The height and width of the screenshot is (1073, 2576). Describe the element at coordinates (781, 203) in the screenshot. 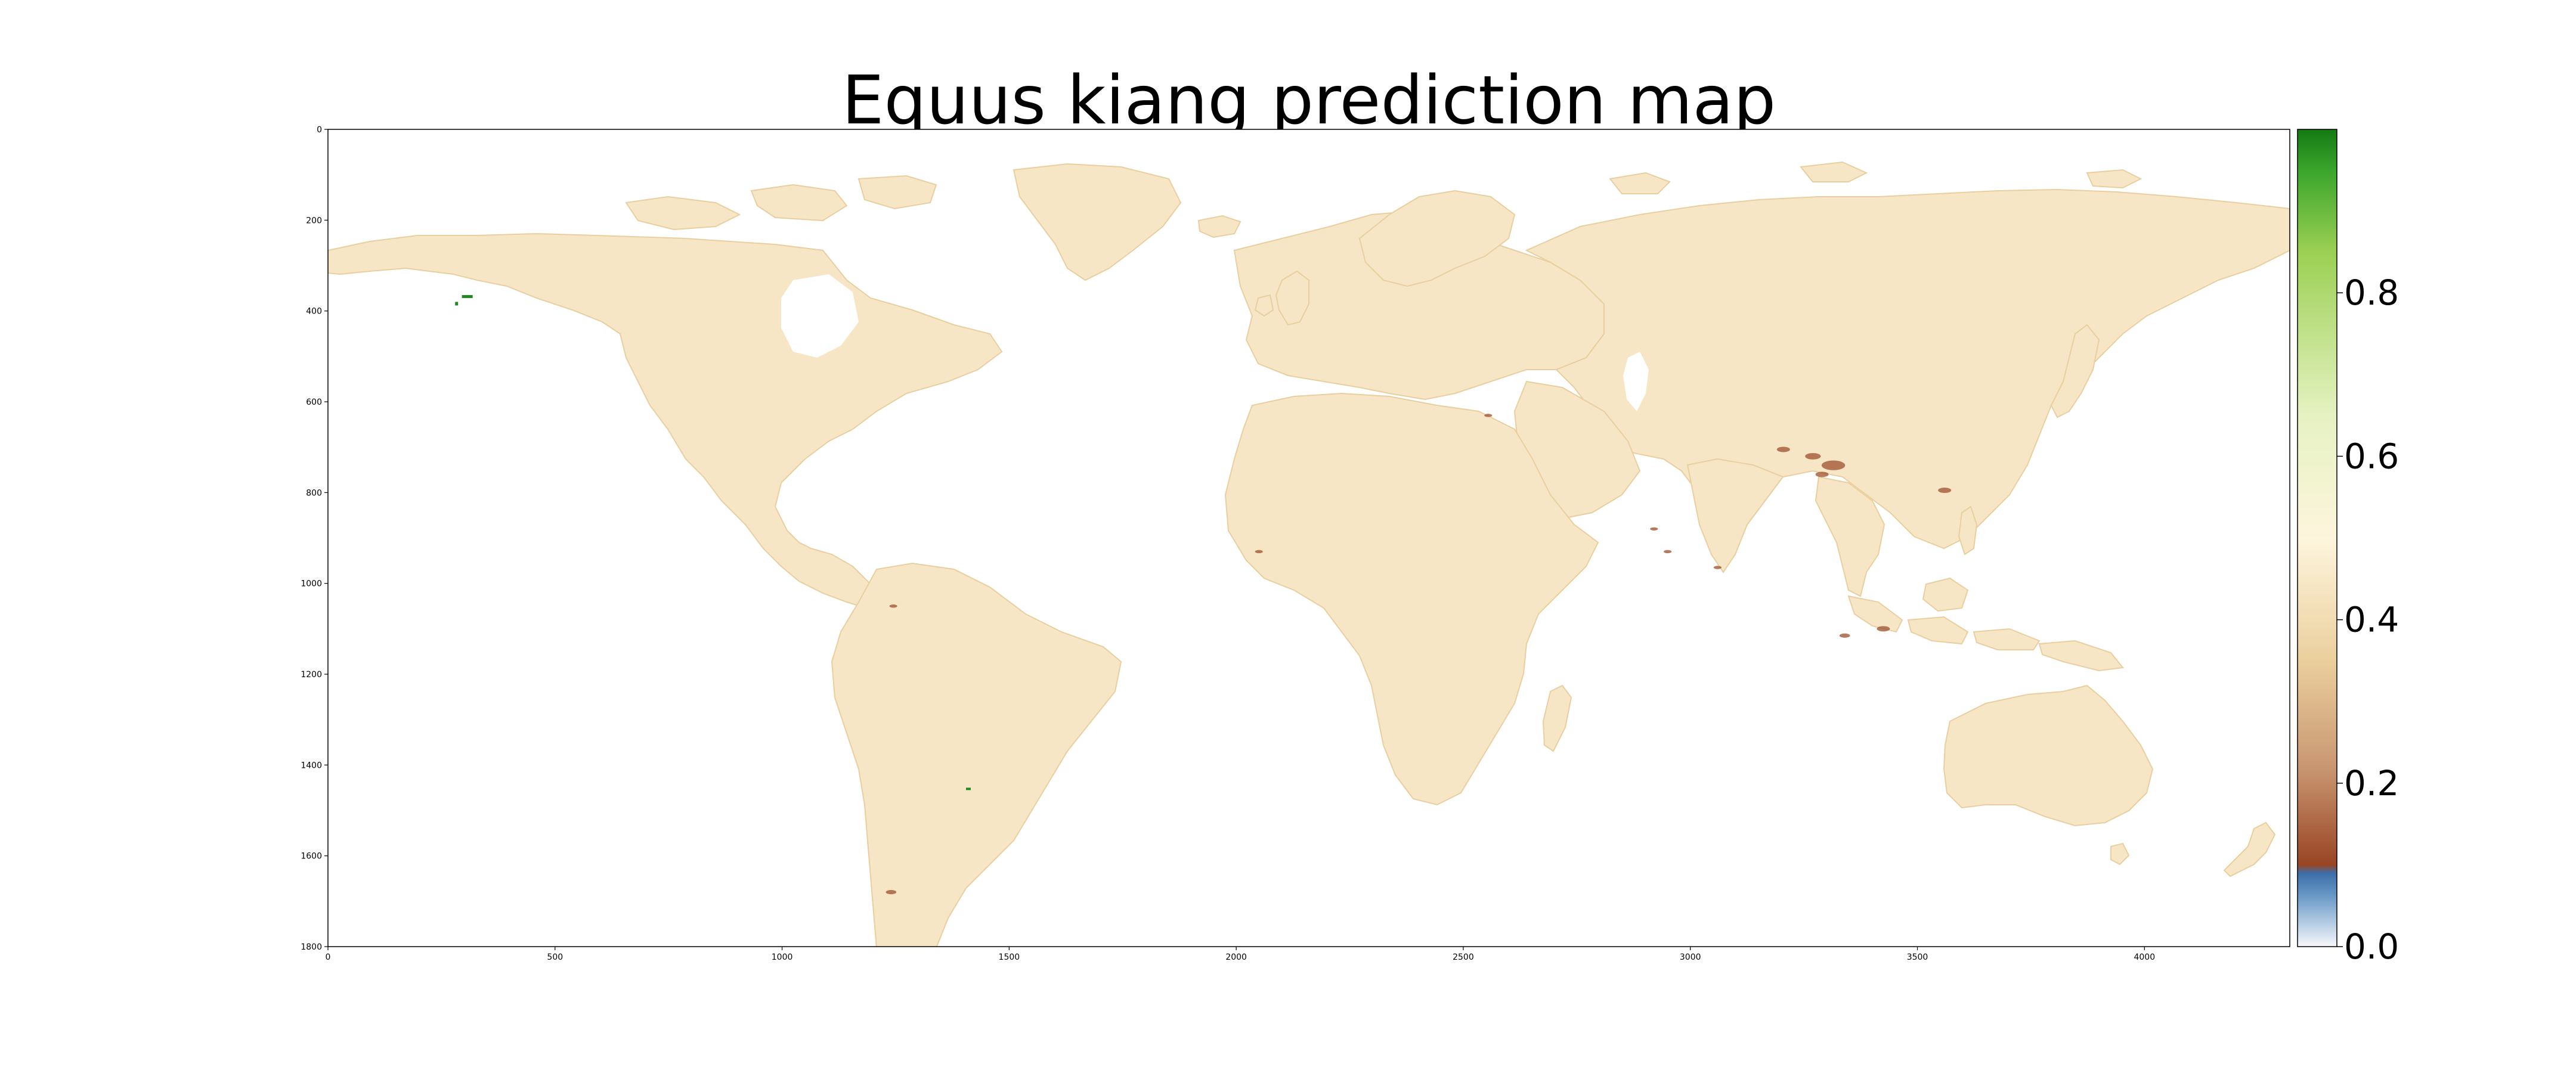

I see `canadian-arctic-islands` at that location.